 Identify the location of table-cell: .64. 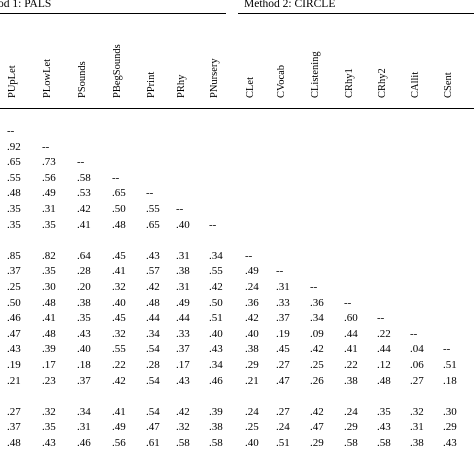
(84, 256).